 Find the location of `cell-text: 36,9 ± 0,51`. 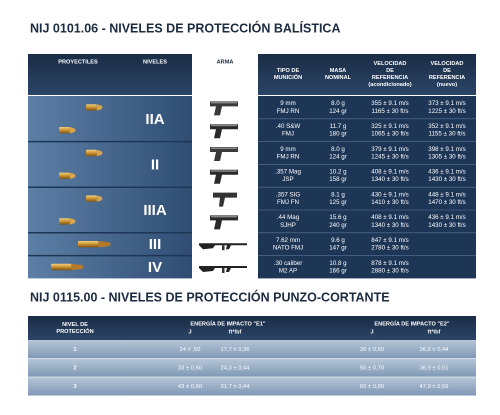

cell-text: 36,9 ± 0,51 is located at coordinates (434, 368).